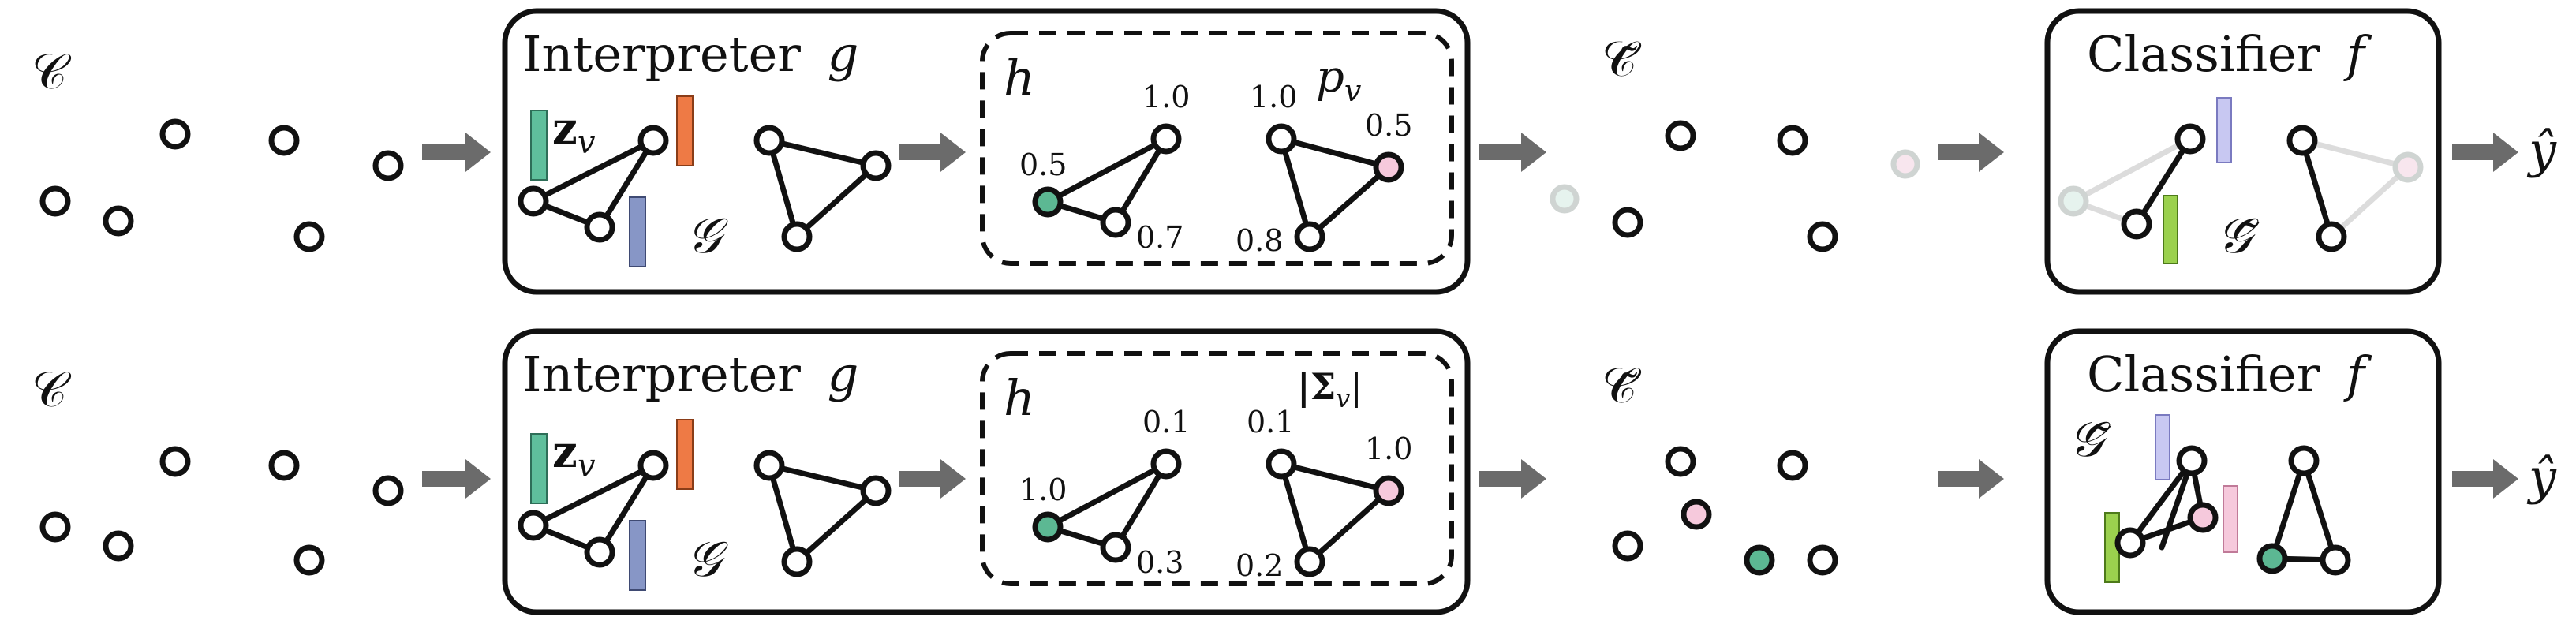 The image size is (2576, 624). What do you see at coordinates (1259, 565) in the screenshot?
I see `variance-value: 0.2` at bounding box center [1259, 565].